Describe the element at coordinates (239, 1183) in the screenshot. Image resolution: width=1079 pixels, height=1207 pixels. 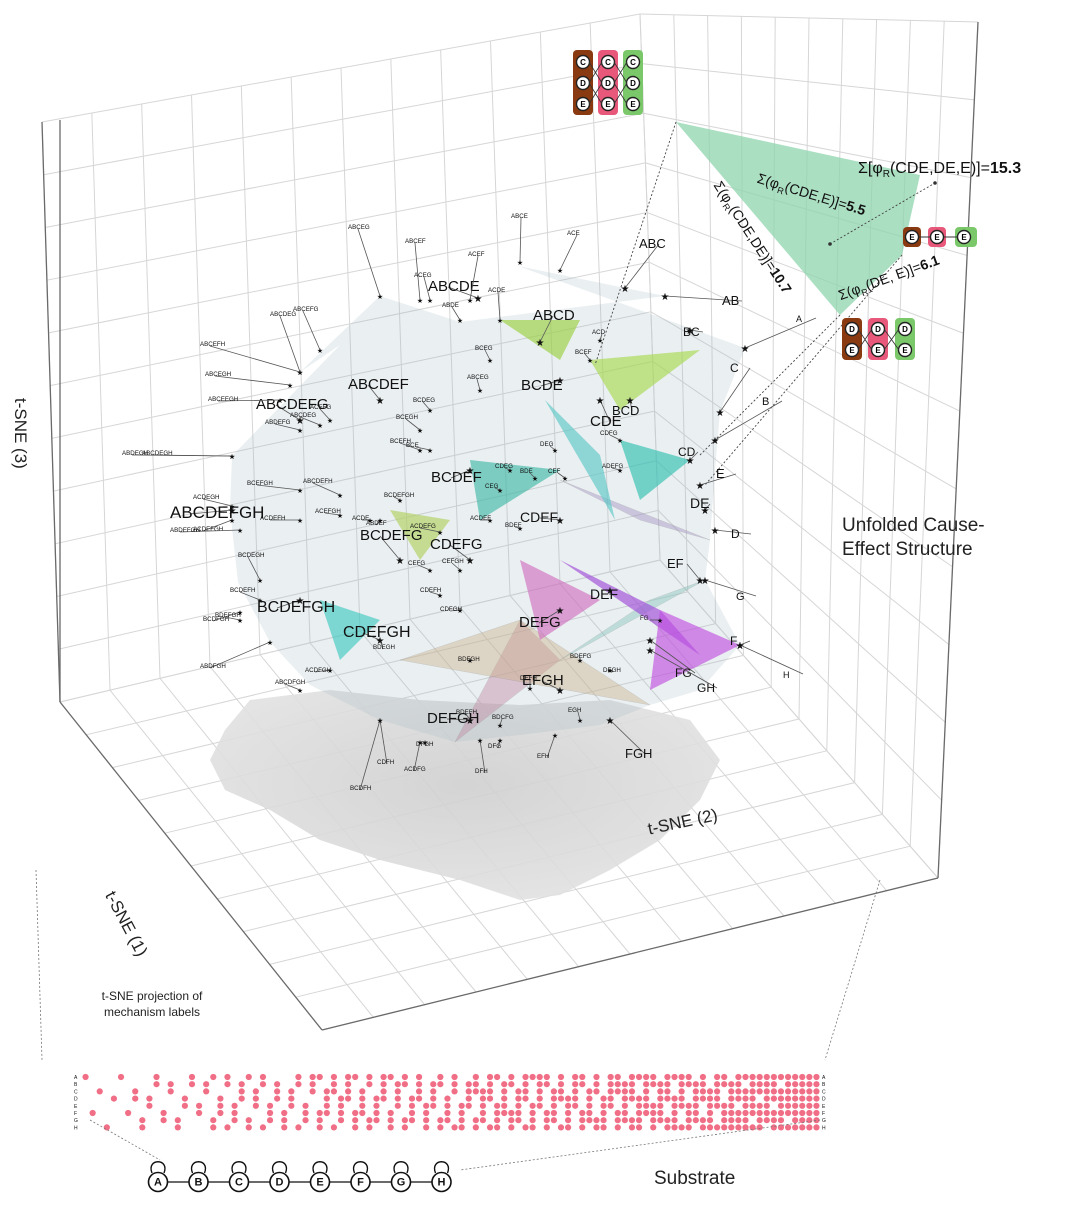
I see `substrate-node-label: C` at that location.